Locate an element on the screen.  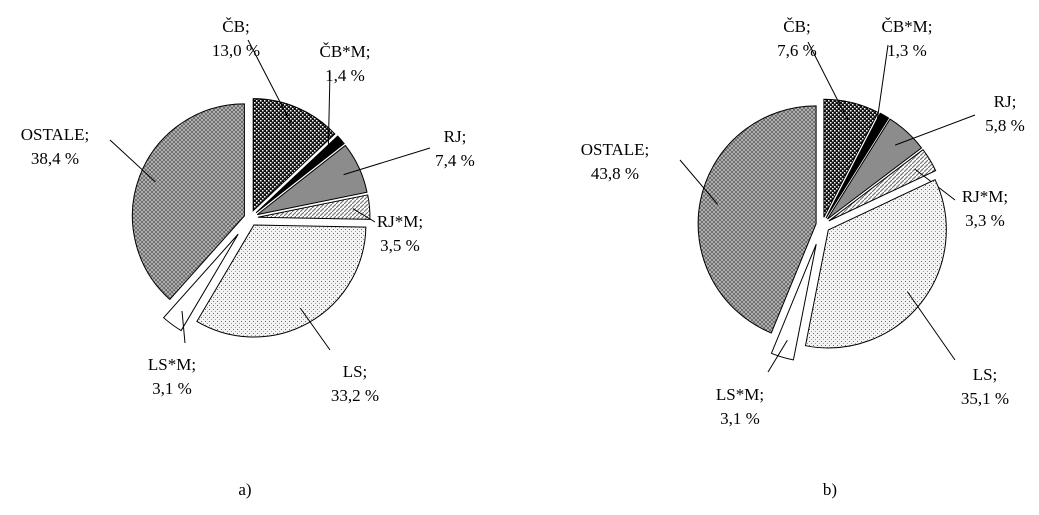
value-label: 33,2 % is located at coordinates (355, 395).